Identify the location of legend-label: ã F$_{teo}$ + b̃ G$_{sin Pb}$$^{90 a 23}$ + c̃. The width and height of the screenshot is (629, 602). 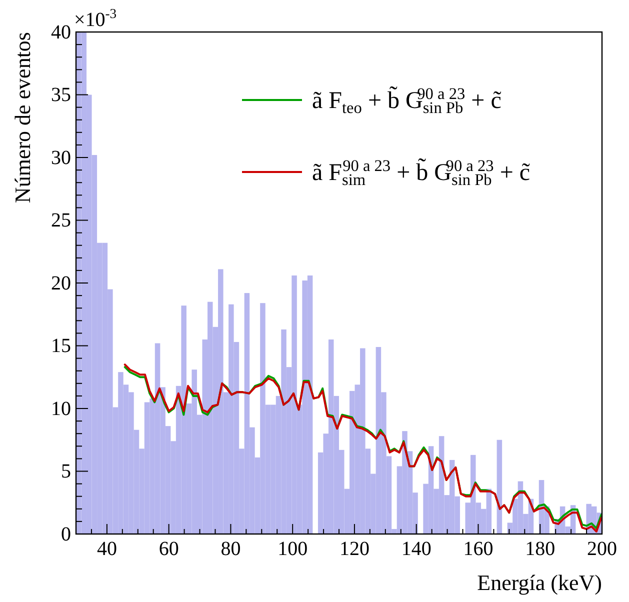
(407, 100).